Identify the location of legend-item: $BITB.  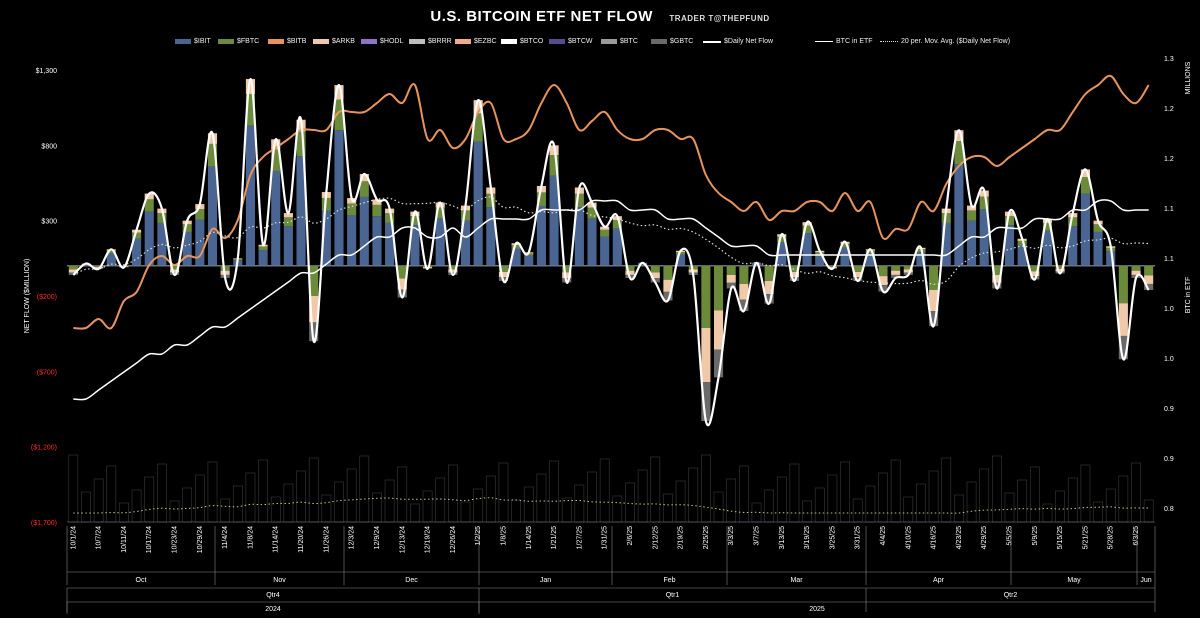
(287, 41).